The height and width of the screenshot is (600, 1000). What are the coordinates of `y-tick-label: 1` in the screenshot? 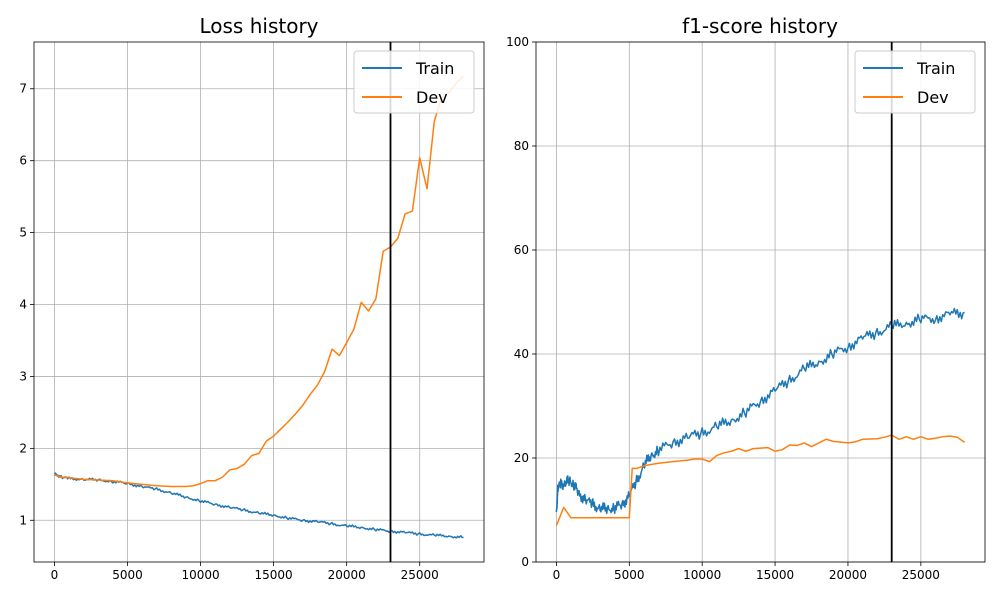 It's located at (23, 520).